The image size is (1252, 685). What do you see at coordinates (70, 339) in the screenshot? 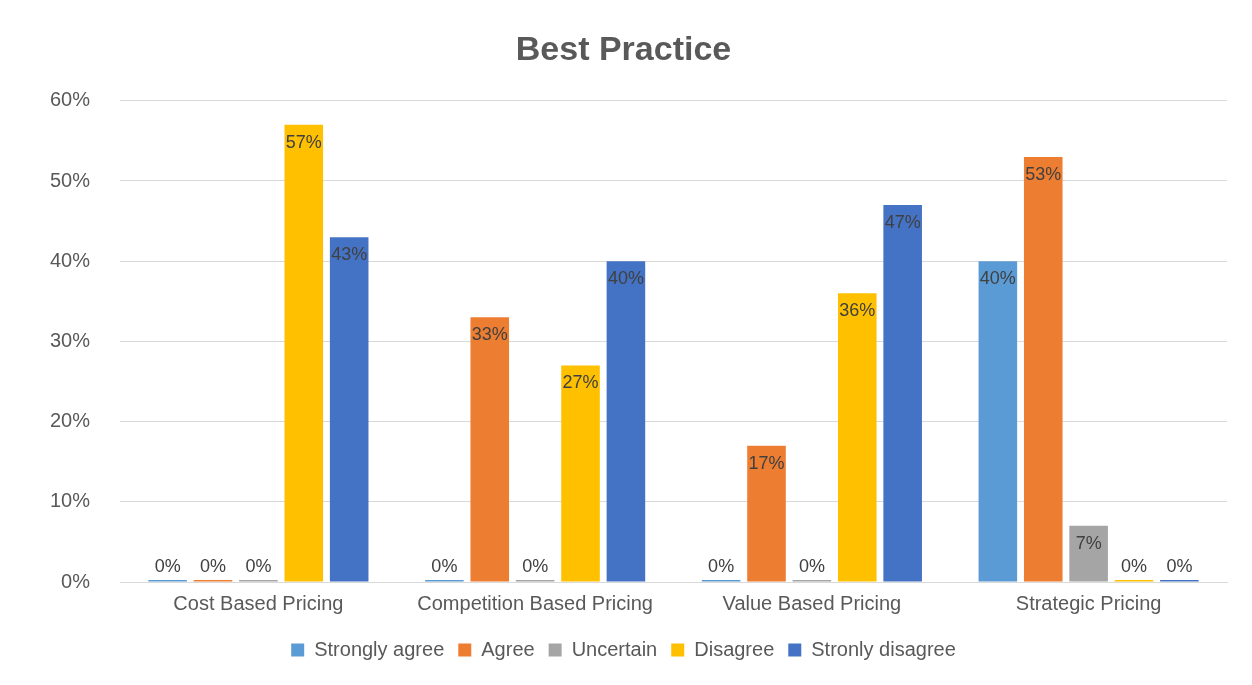
I see `y-tick-label: 30%` at bounding box center [70, 339].